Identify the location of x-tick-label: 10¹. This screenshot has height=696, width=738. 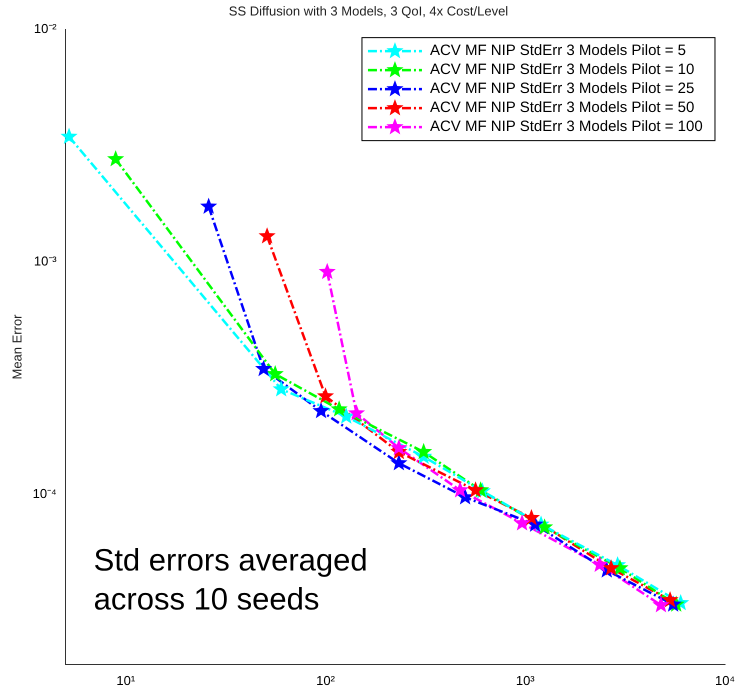
(126, 680).